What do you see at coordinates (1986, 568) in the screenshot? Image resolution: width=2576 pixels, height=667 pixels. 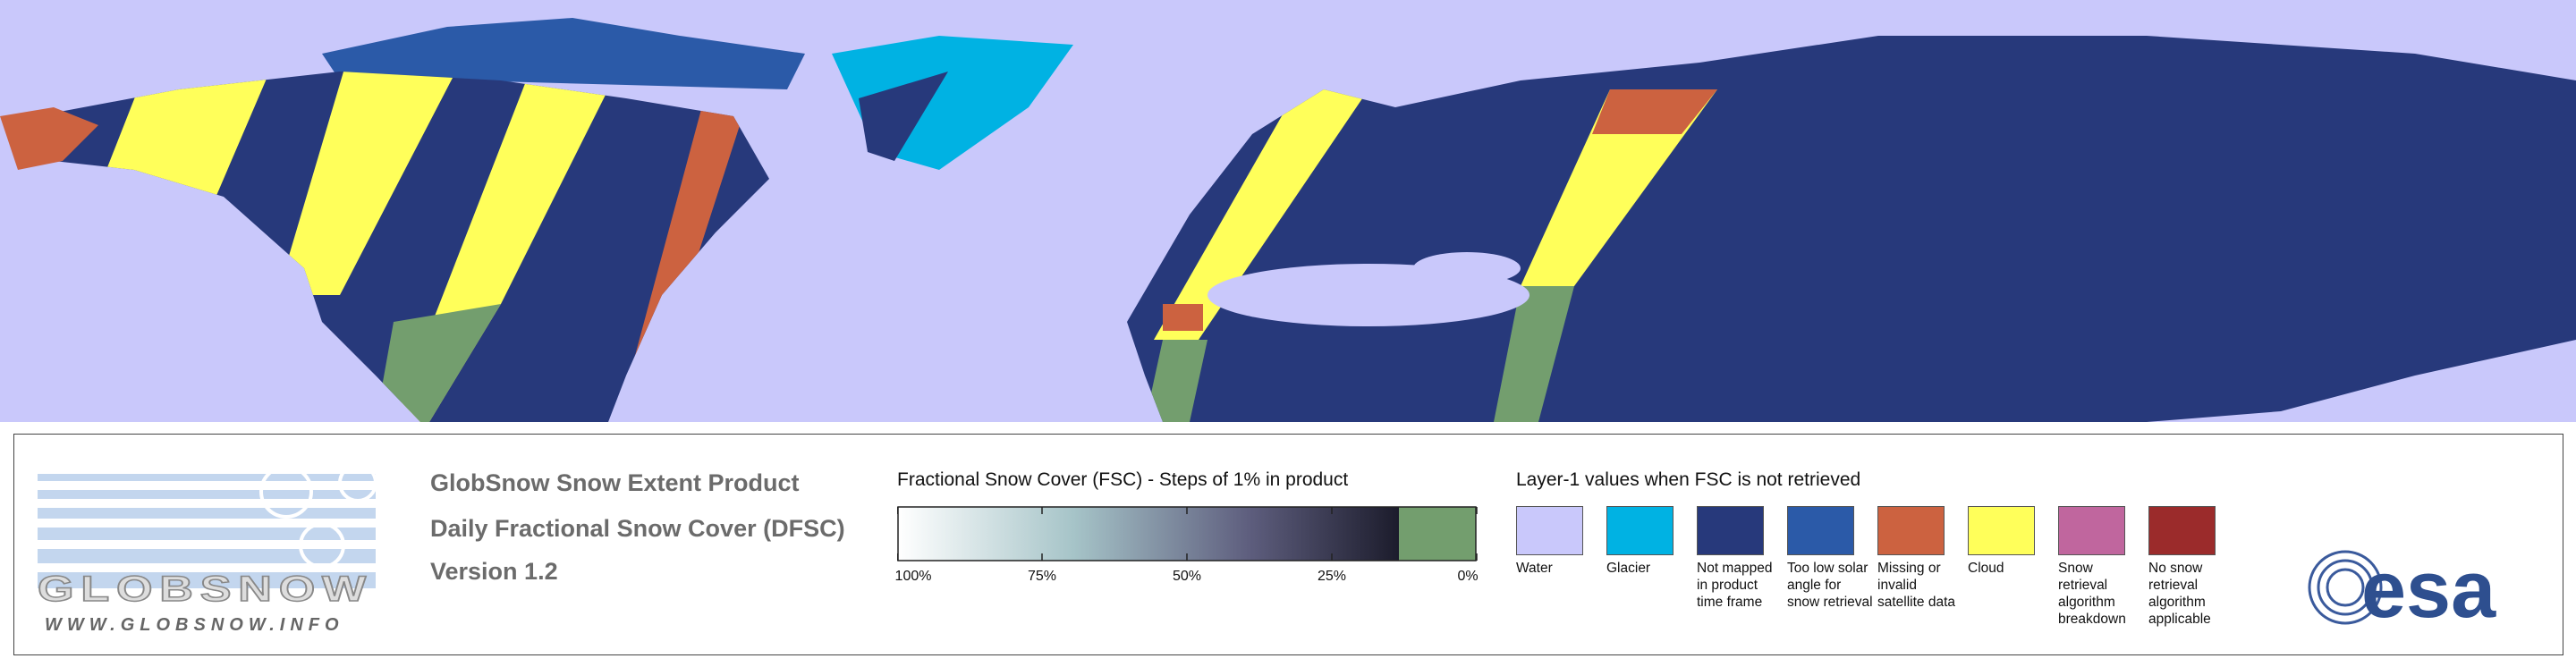 I see `class-label: Cloud` at bounding box center [1986, 568].